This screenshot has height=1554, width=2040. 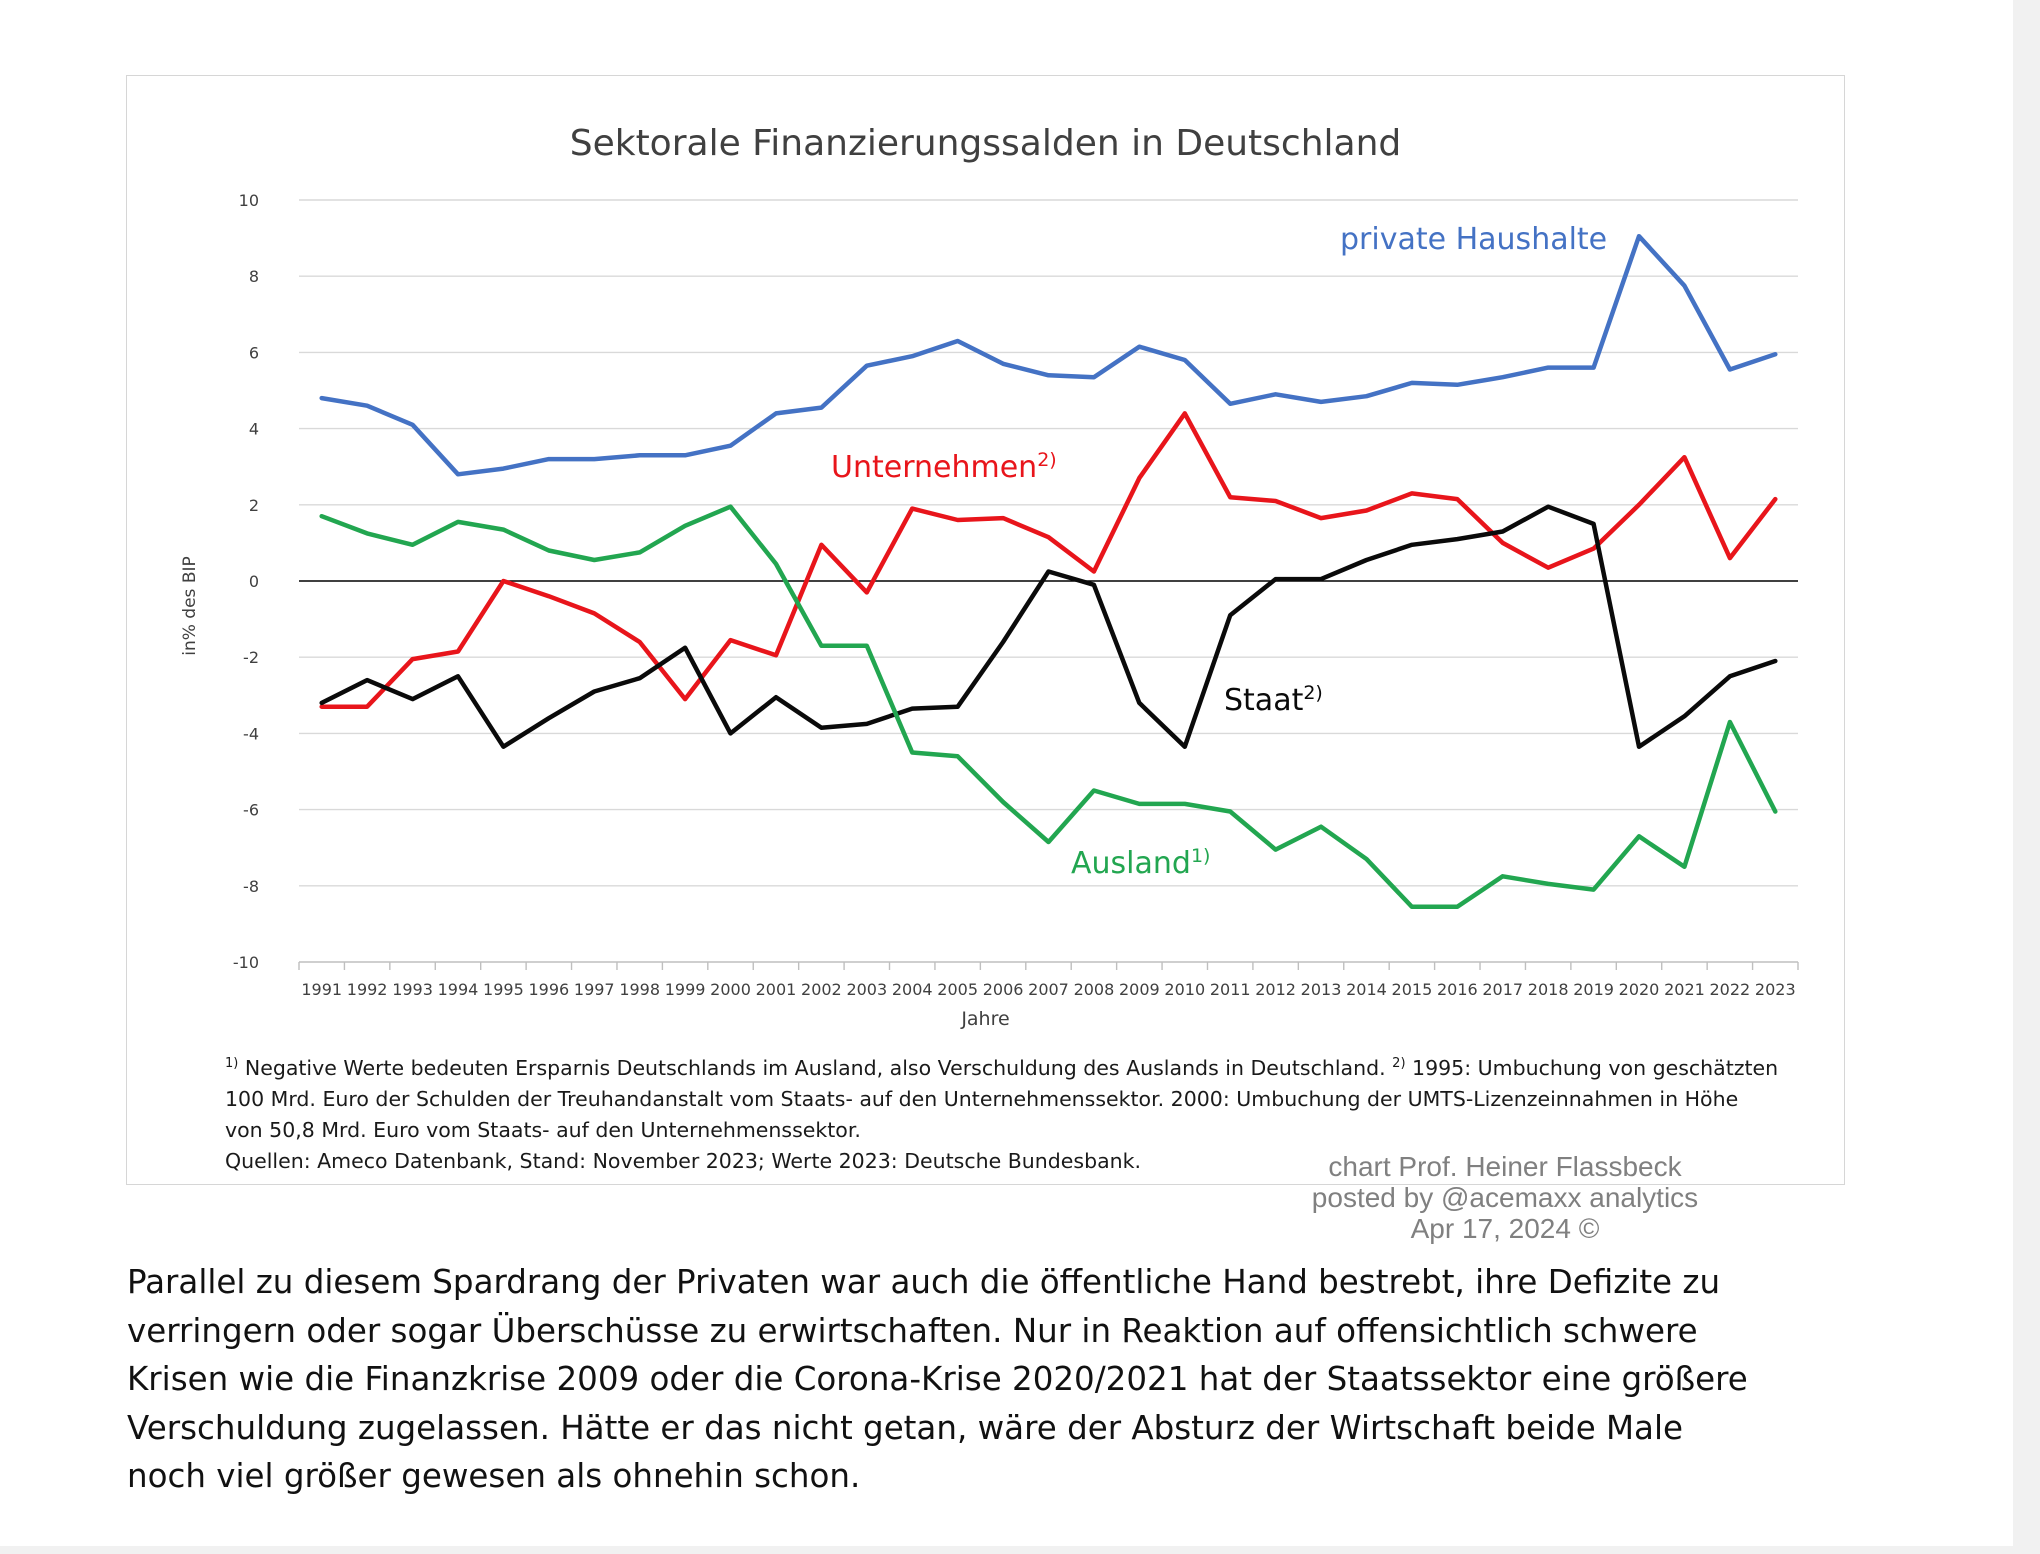 What do you see at coordinates (1321, 989) in the screenshot?
I see `x-tick-label: 2013` at bounding box center [1321, 989].